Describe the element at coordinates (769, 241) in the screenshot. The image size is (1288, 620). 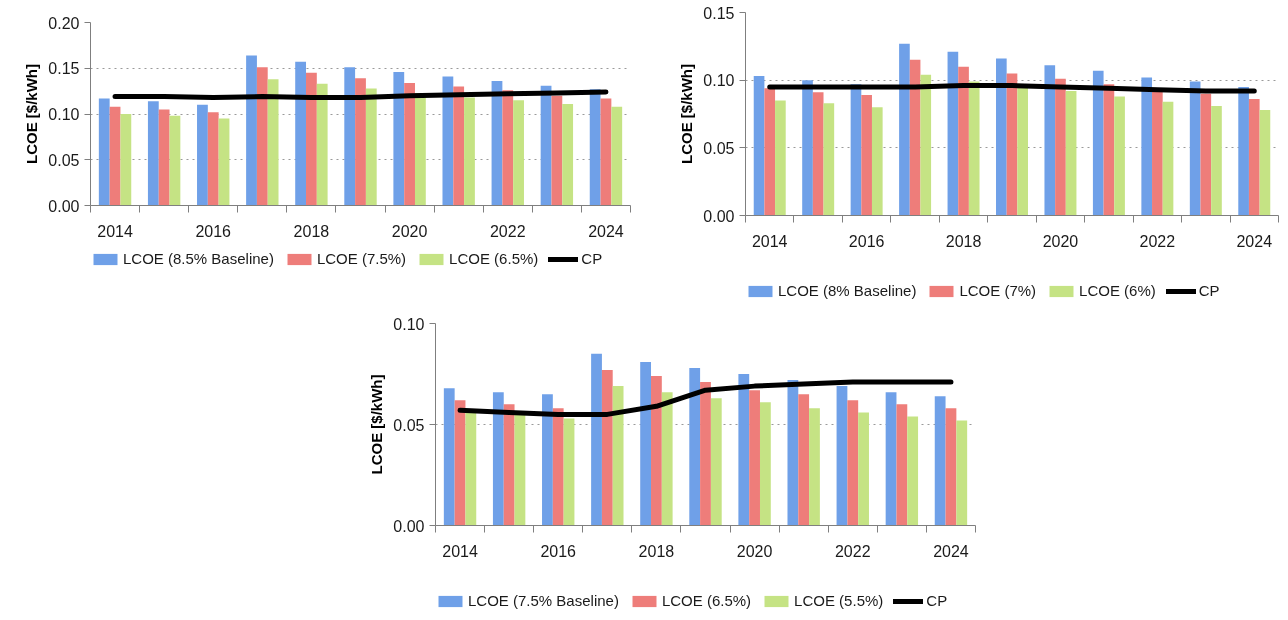
I see `x-tick-label: 2014` at that location.